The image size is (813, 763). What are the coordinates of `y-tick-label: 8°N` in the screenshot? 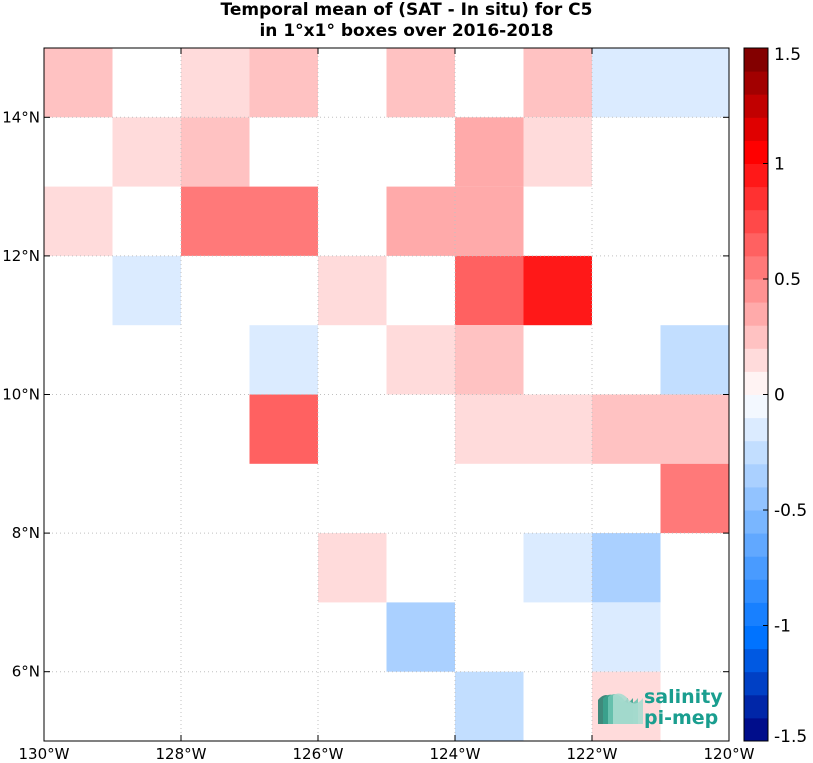 It's located at (26, 533).